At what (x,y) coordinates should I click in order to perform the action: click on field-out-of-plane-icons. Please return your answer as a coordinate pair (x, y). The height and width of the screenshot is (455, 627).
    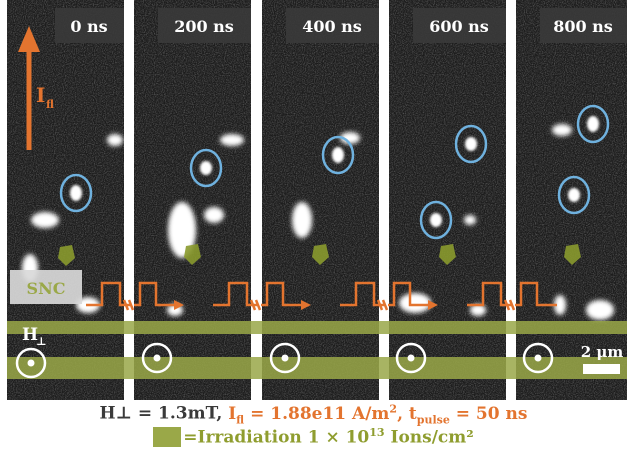
    Looking at the image, I should click on (284, 360).